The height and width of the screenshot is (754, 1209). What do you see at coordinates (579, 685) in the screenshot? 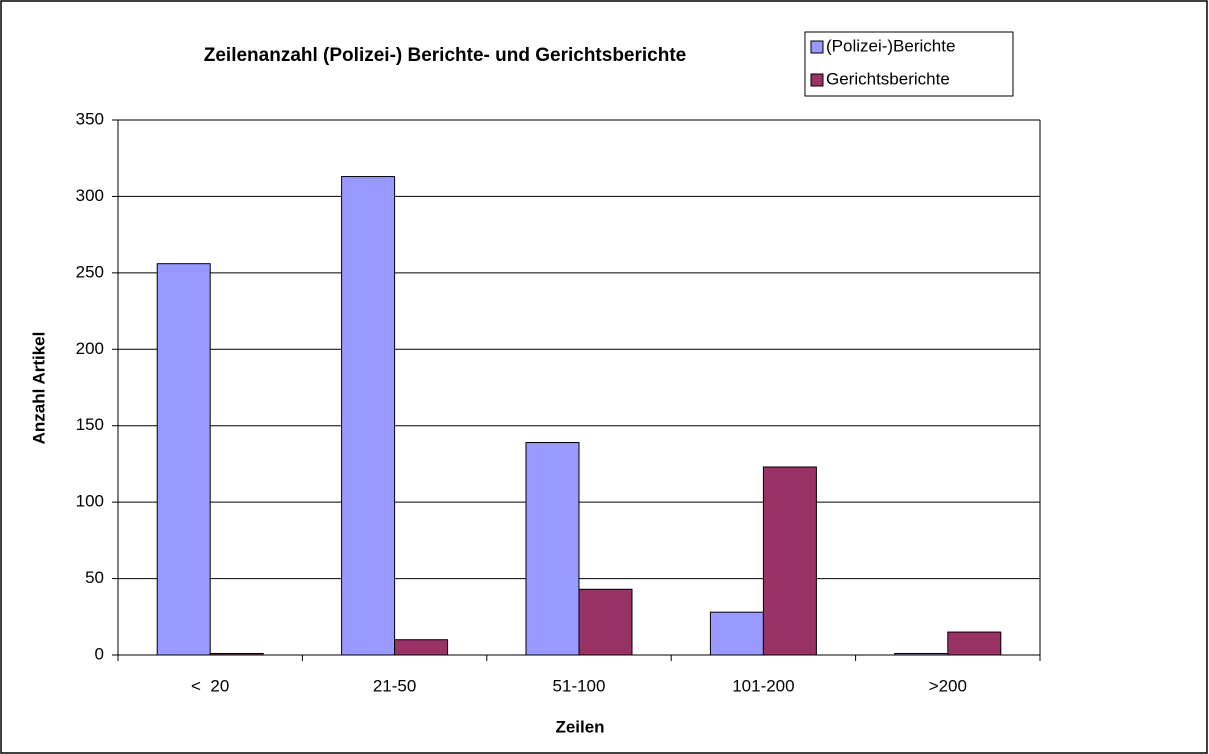
I see `x-tick-label: 51-100` at bounding box center [579, 685].